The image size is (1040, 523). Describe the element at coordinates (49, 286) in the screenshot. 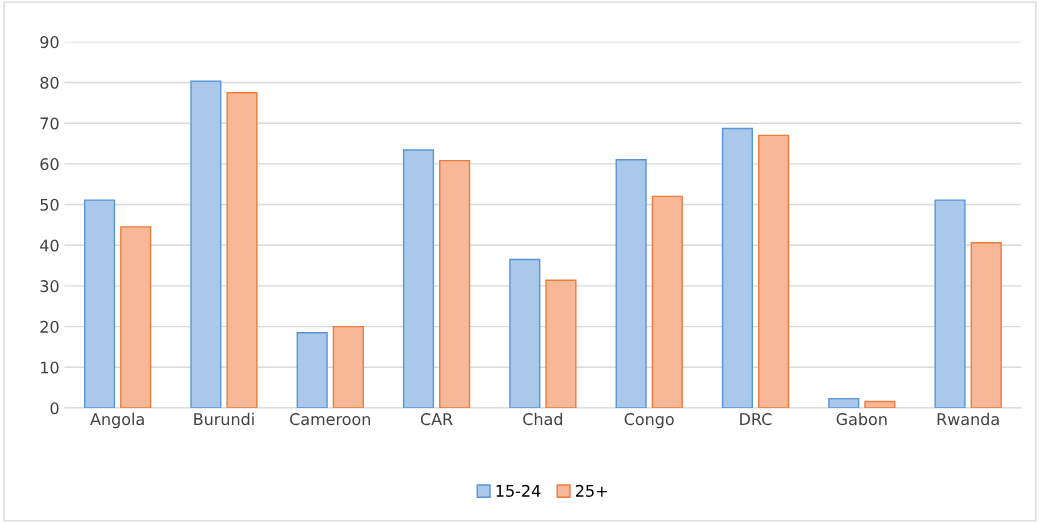

I see `y-tick-label: 30` at that location.